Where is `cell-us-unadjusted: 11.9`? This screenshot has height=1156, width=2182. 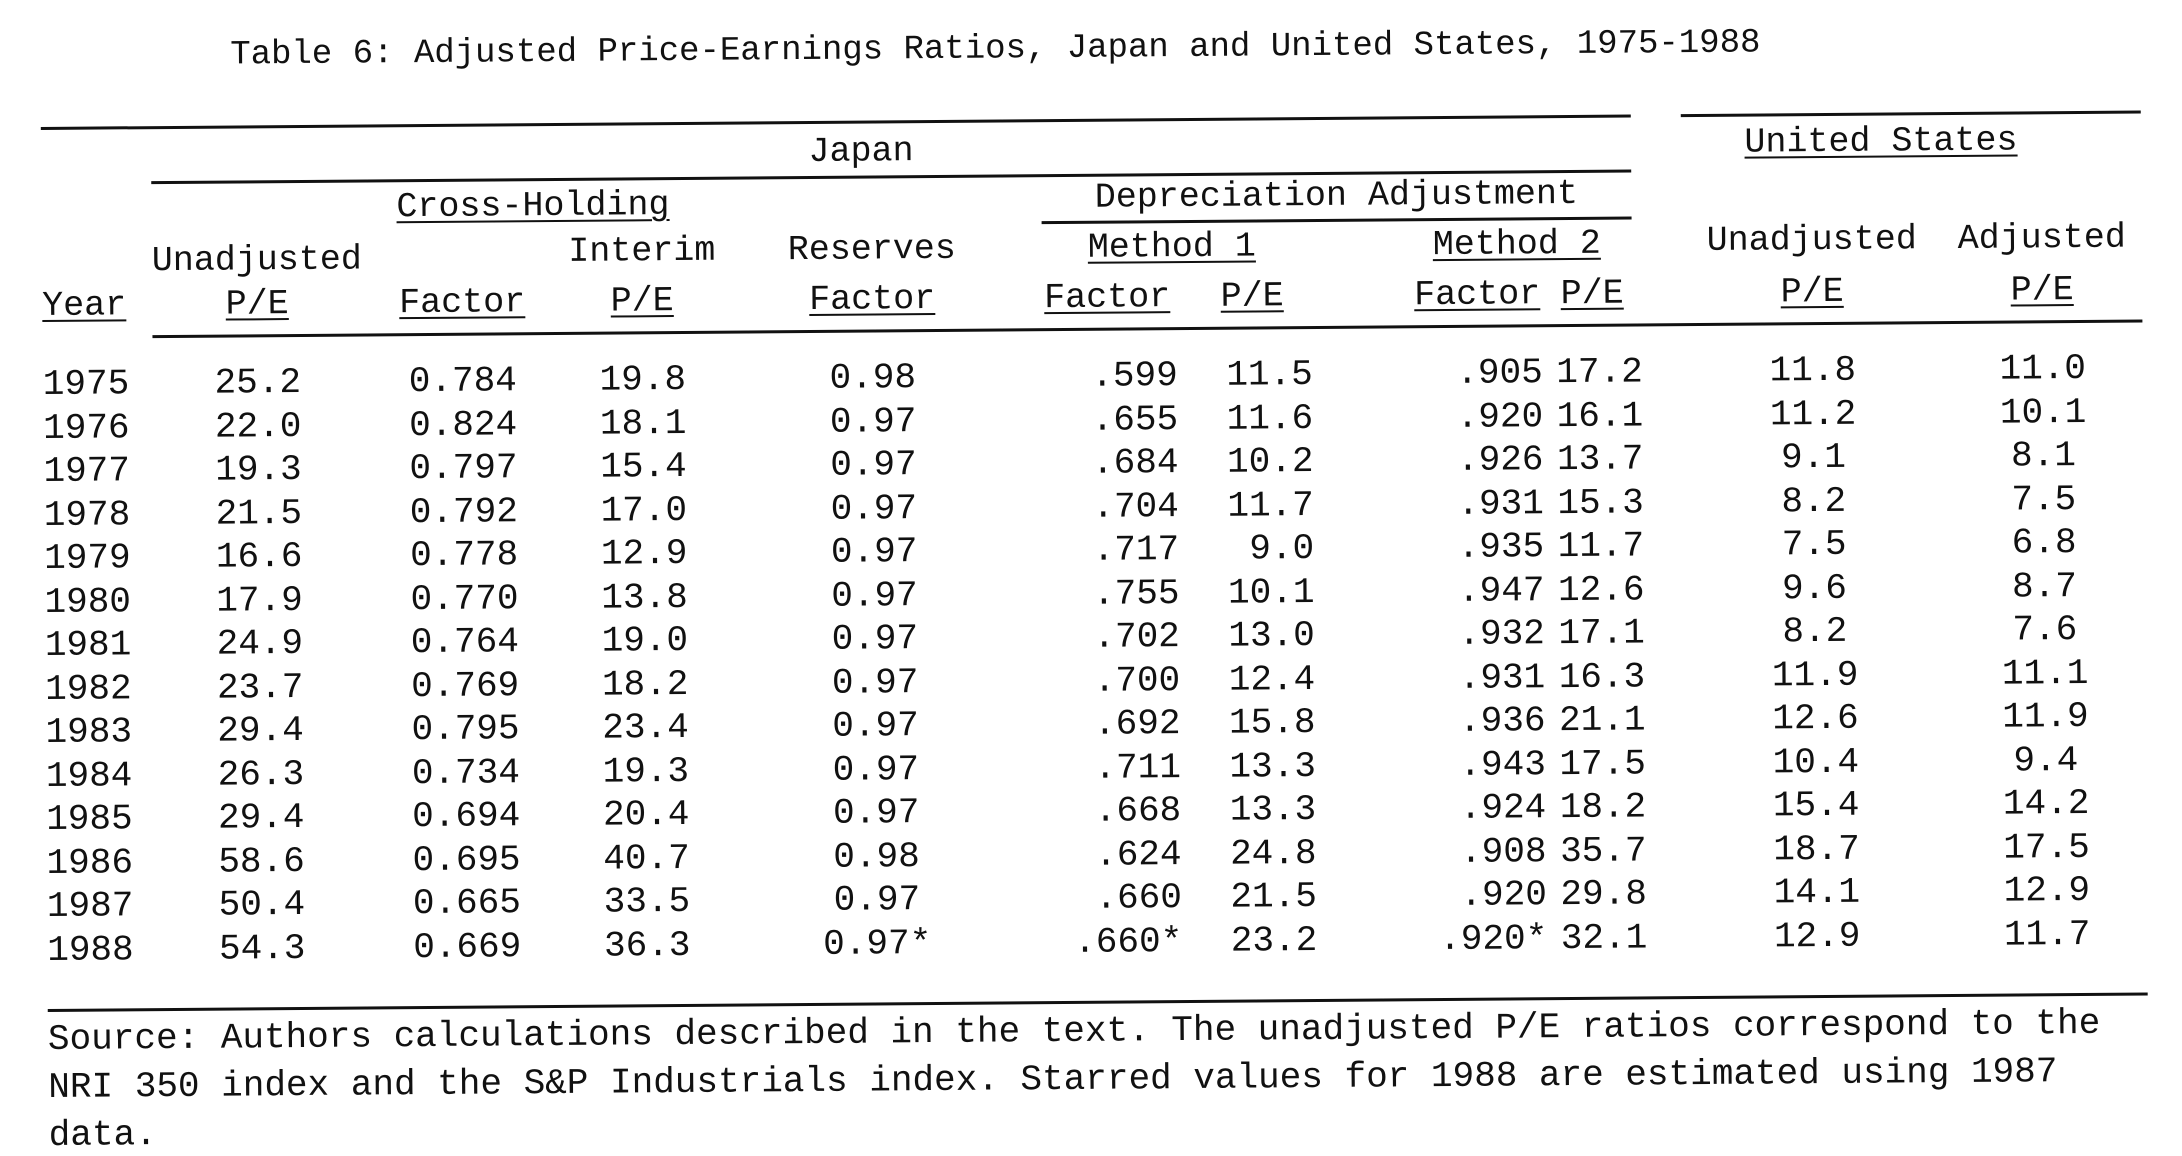 cell-us-unadjusted: 11.9 is located at coordinates (1815, 675).